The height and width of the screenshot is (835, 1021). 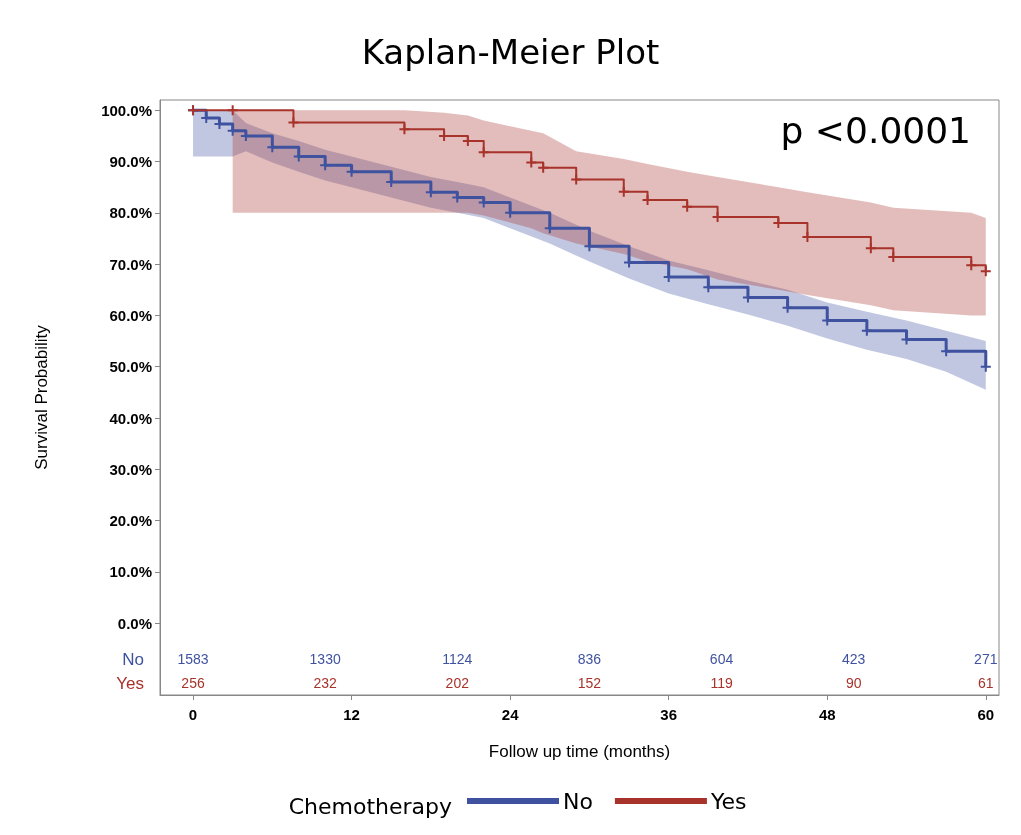 I want to click on y-tick-label: 100.0%, so click(x=126, y=110).